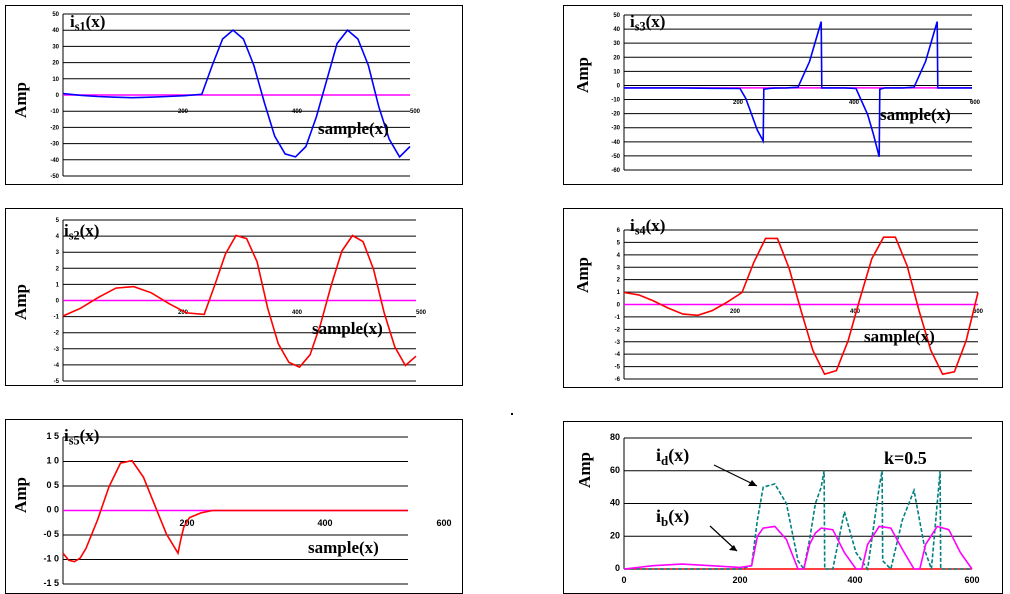  Describe the element at coordinates (81, 232) in the screenshot. I see `title-is2: is2(x)` at that location.